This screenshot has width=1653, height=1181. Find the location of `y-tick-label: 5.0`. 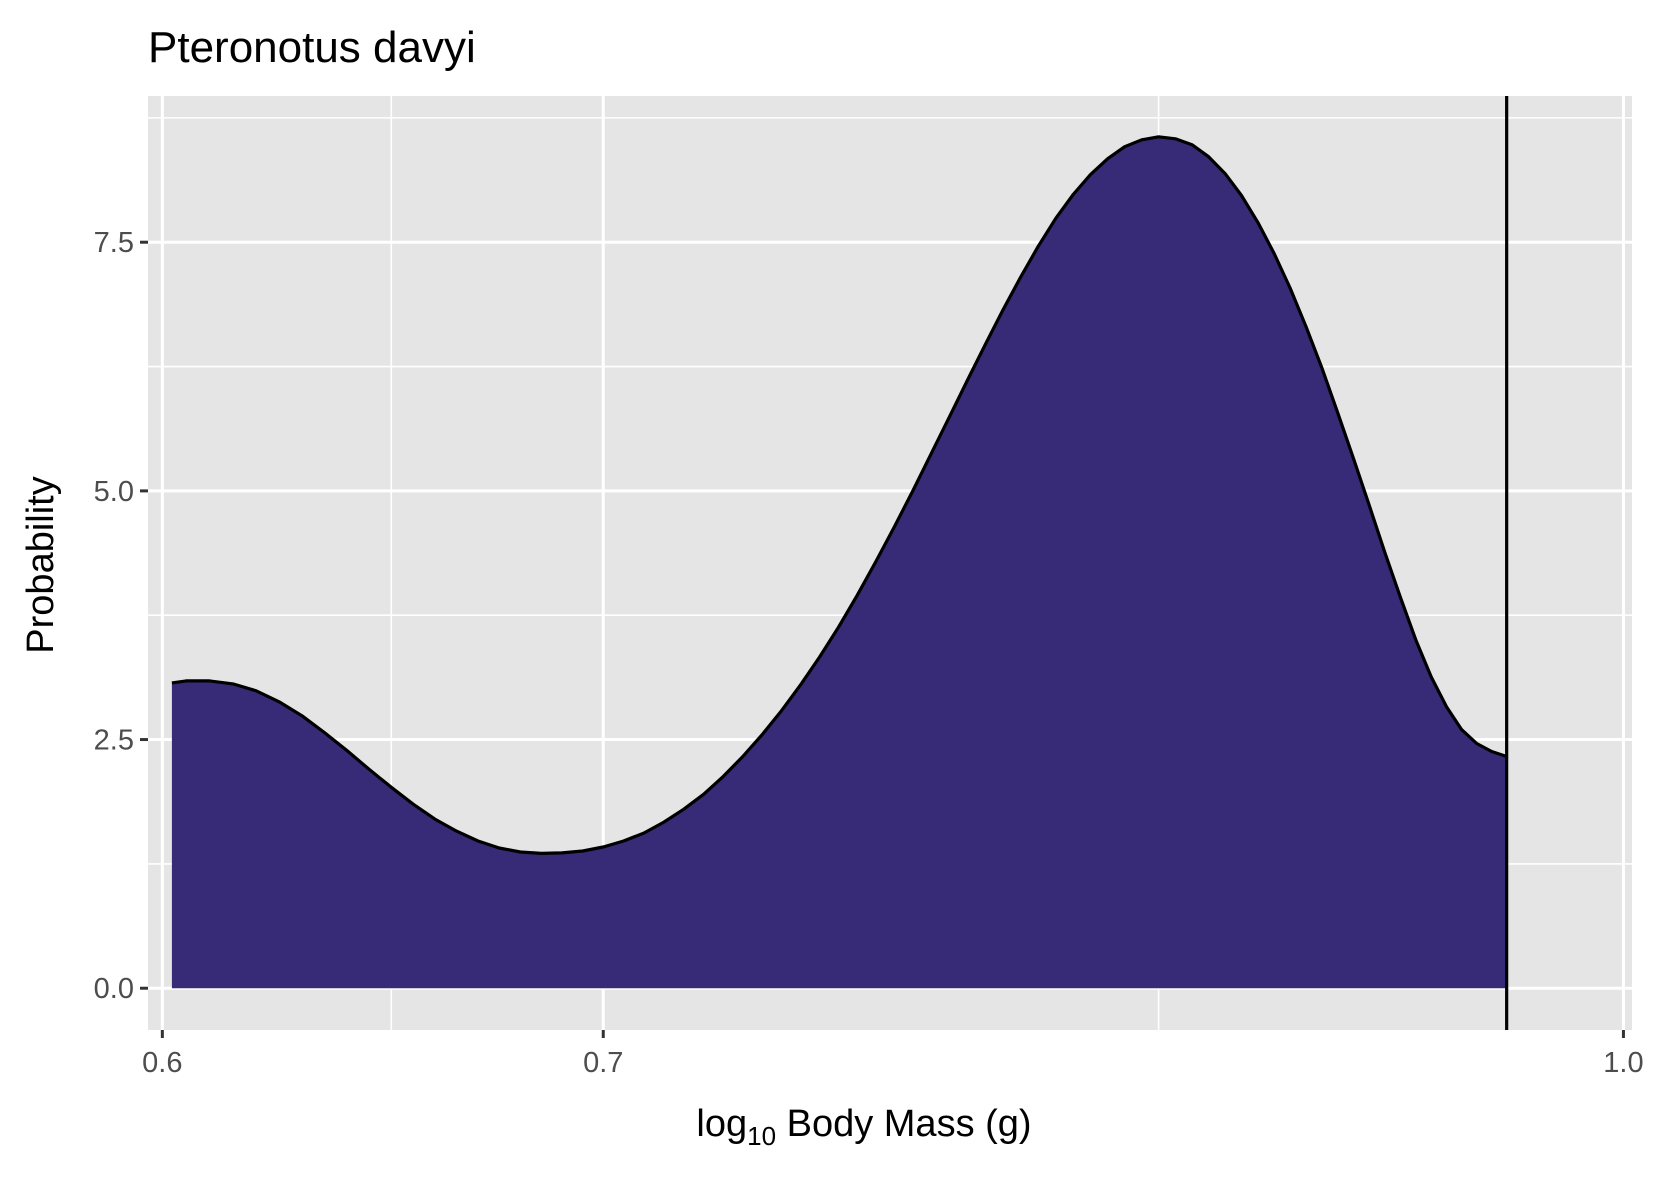

y-tick-label: 5.0 is located at coordinates (114, 492).